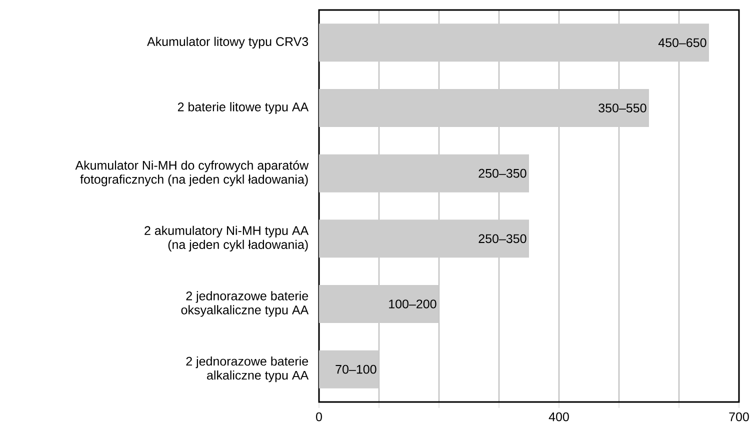 This screenshot has height=425, width=754. What do you see at coordinates (227, 42) in the screenshot?
I see `y-tick-label: Akumulator litowy typu CRV3` at bounding box center [227, 42].